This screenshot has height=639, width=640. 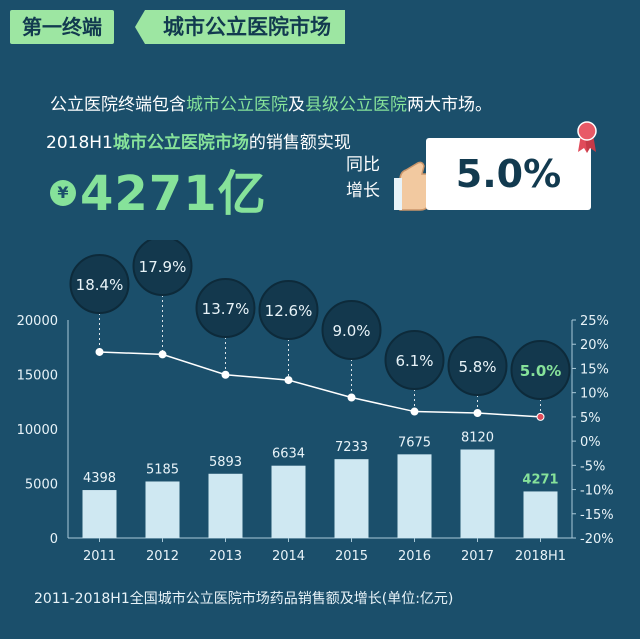 I want to click on growth-value-label: 6.1%, so click(x=414, y=361).